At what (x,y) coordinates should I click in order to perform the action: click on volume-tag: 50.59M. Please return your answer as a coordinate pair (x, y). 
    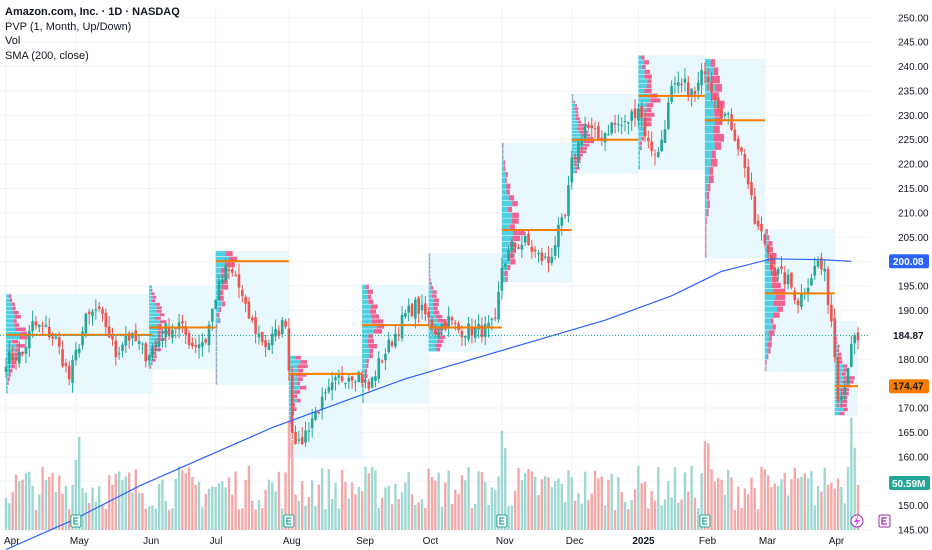
    Looking at the image, I should click on (909, 483).